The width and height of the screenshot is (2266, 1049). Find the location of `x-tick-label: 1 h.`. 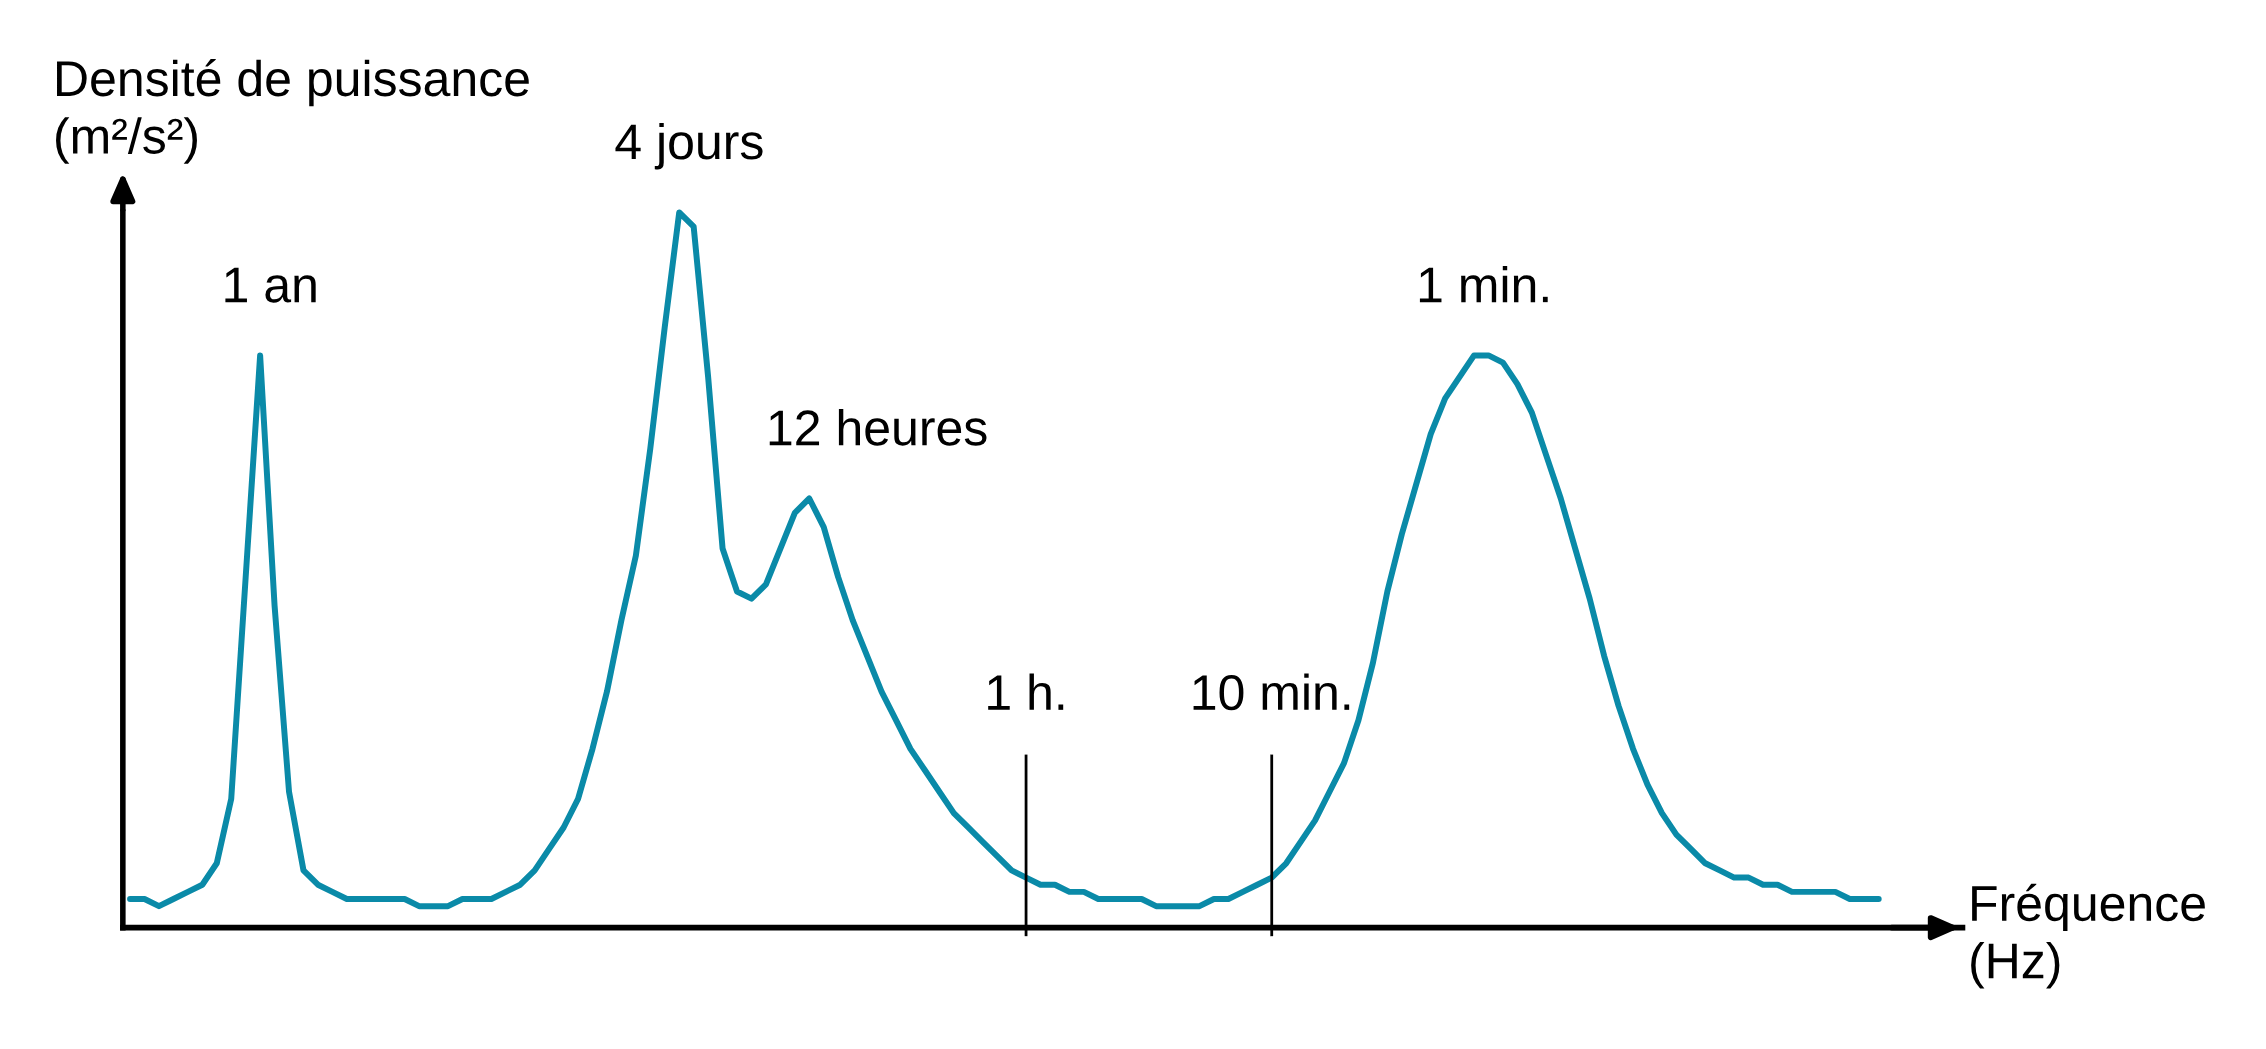

x-tick-label: 1 h. is located at coordinates (1026, 691).